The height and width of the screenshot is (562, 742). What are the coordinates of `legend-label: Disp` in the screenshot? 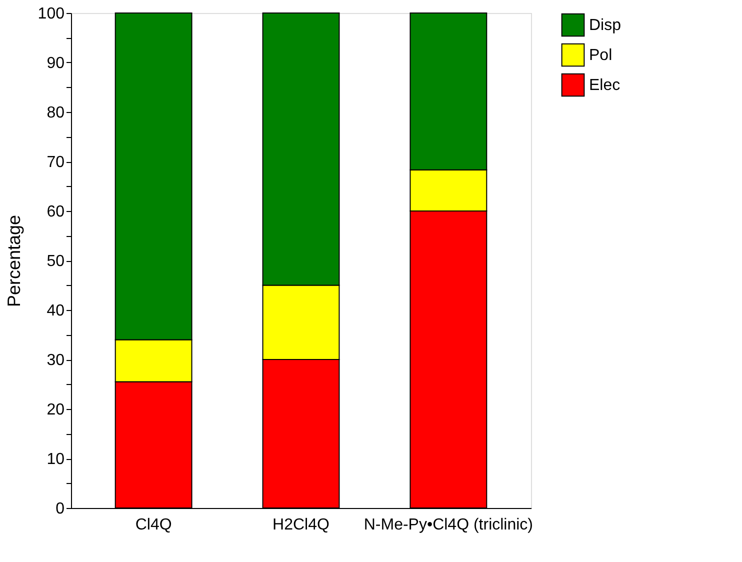 It's located at (605, 25).